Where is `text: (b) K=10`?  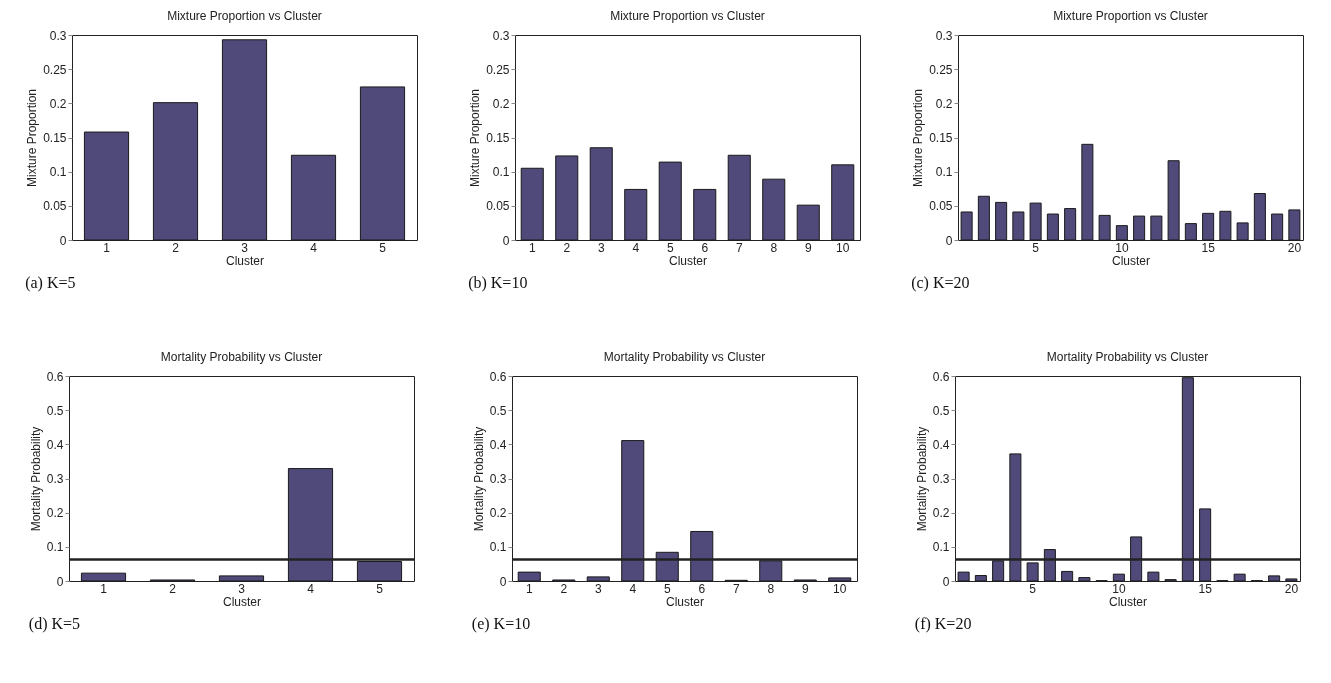 text: (b) K=10 is located at coordinates (498, 282).